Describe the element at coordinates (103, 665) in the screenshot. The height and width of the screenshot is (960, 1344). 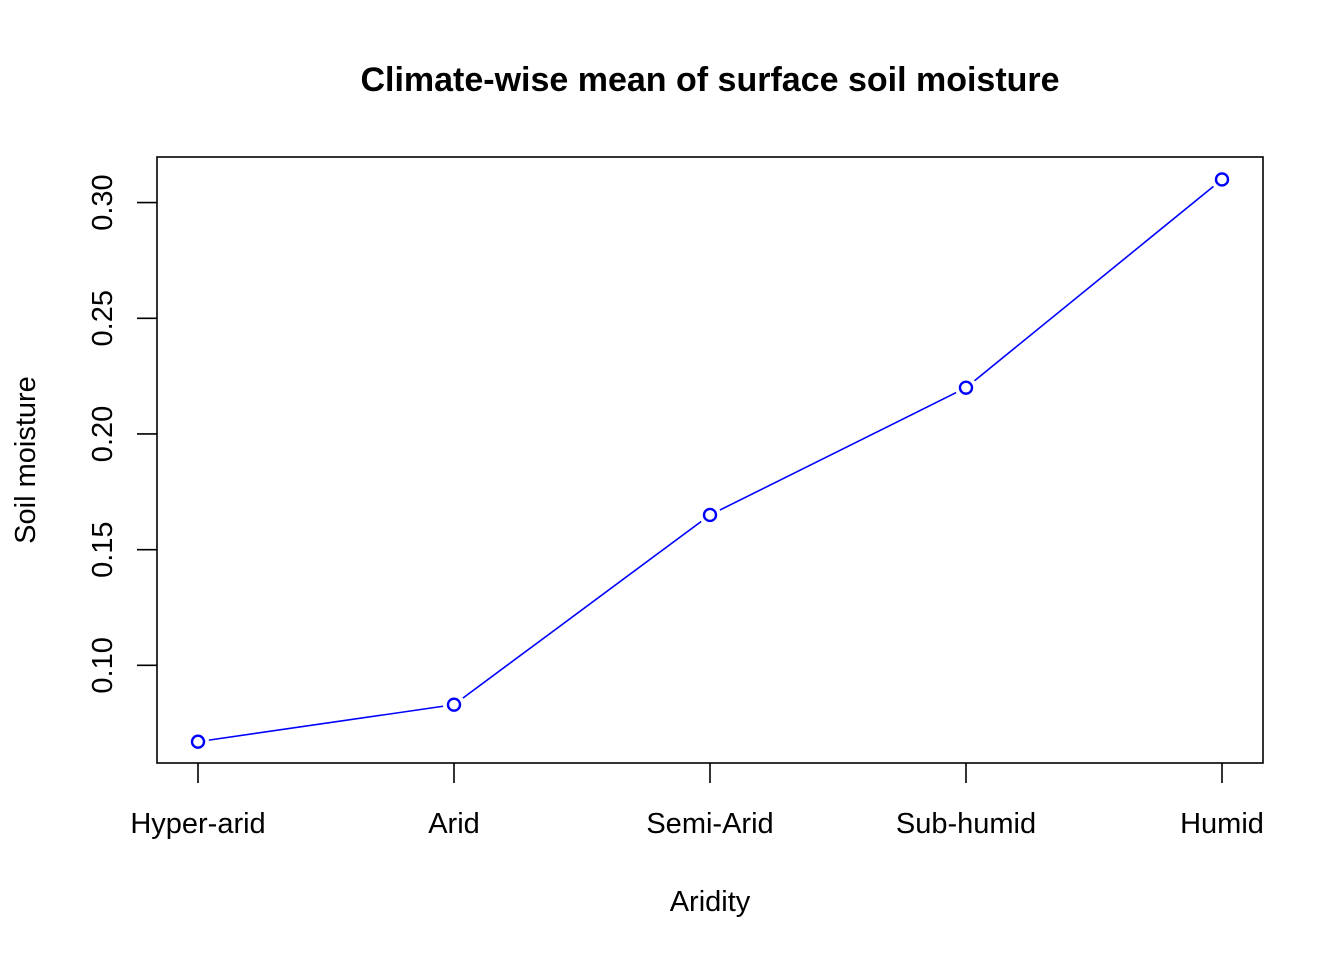
I see `y-tick-label: 0.10` at that location.